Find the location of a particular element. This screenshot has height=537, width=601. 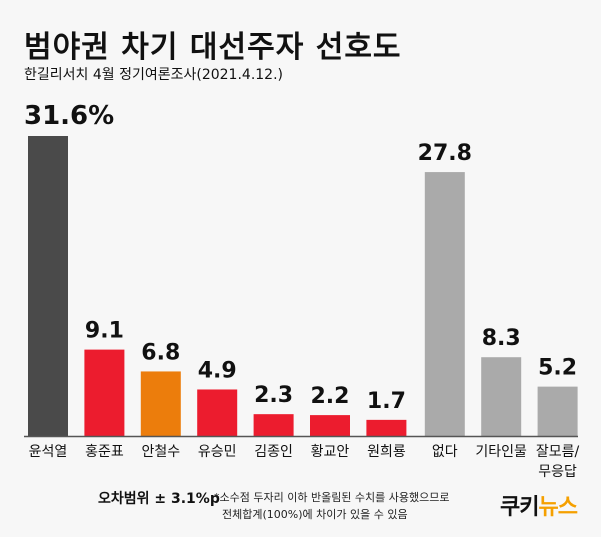

category-label: 없다 is located at coordinates (445, 452).